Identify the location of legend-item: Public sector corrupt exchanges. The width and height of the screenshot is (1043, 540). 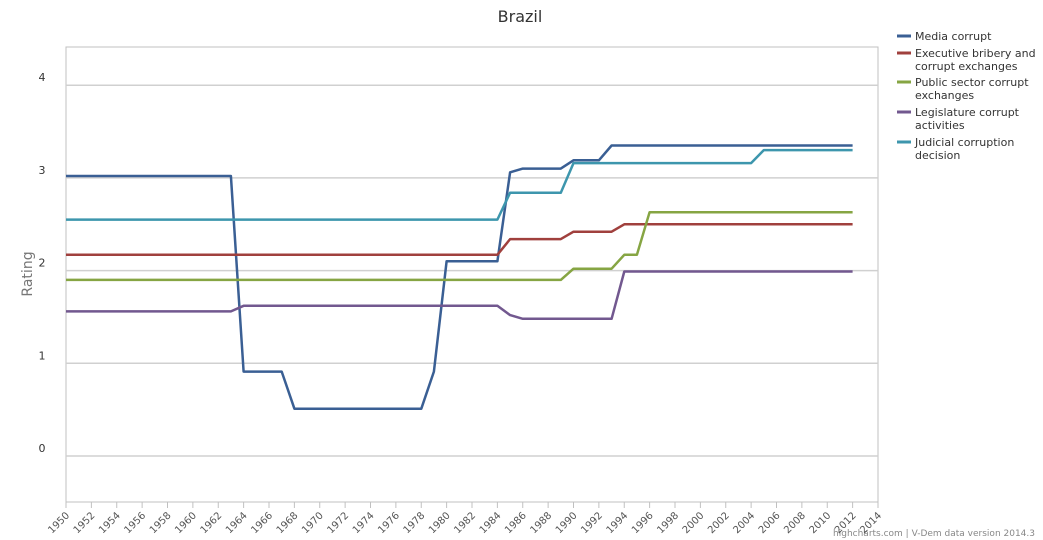
(972, 89).